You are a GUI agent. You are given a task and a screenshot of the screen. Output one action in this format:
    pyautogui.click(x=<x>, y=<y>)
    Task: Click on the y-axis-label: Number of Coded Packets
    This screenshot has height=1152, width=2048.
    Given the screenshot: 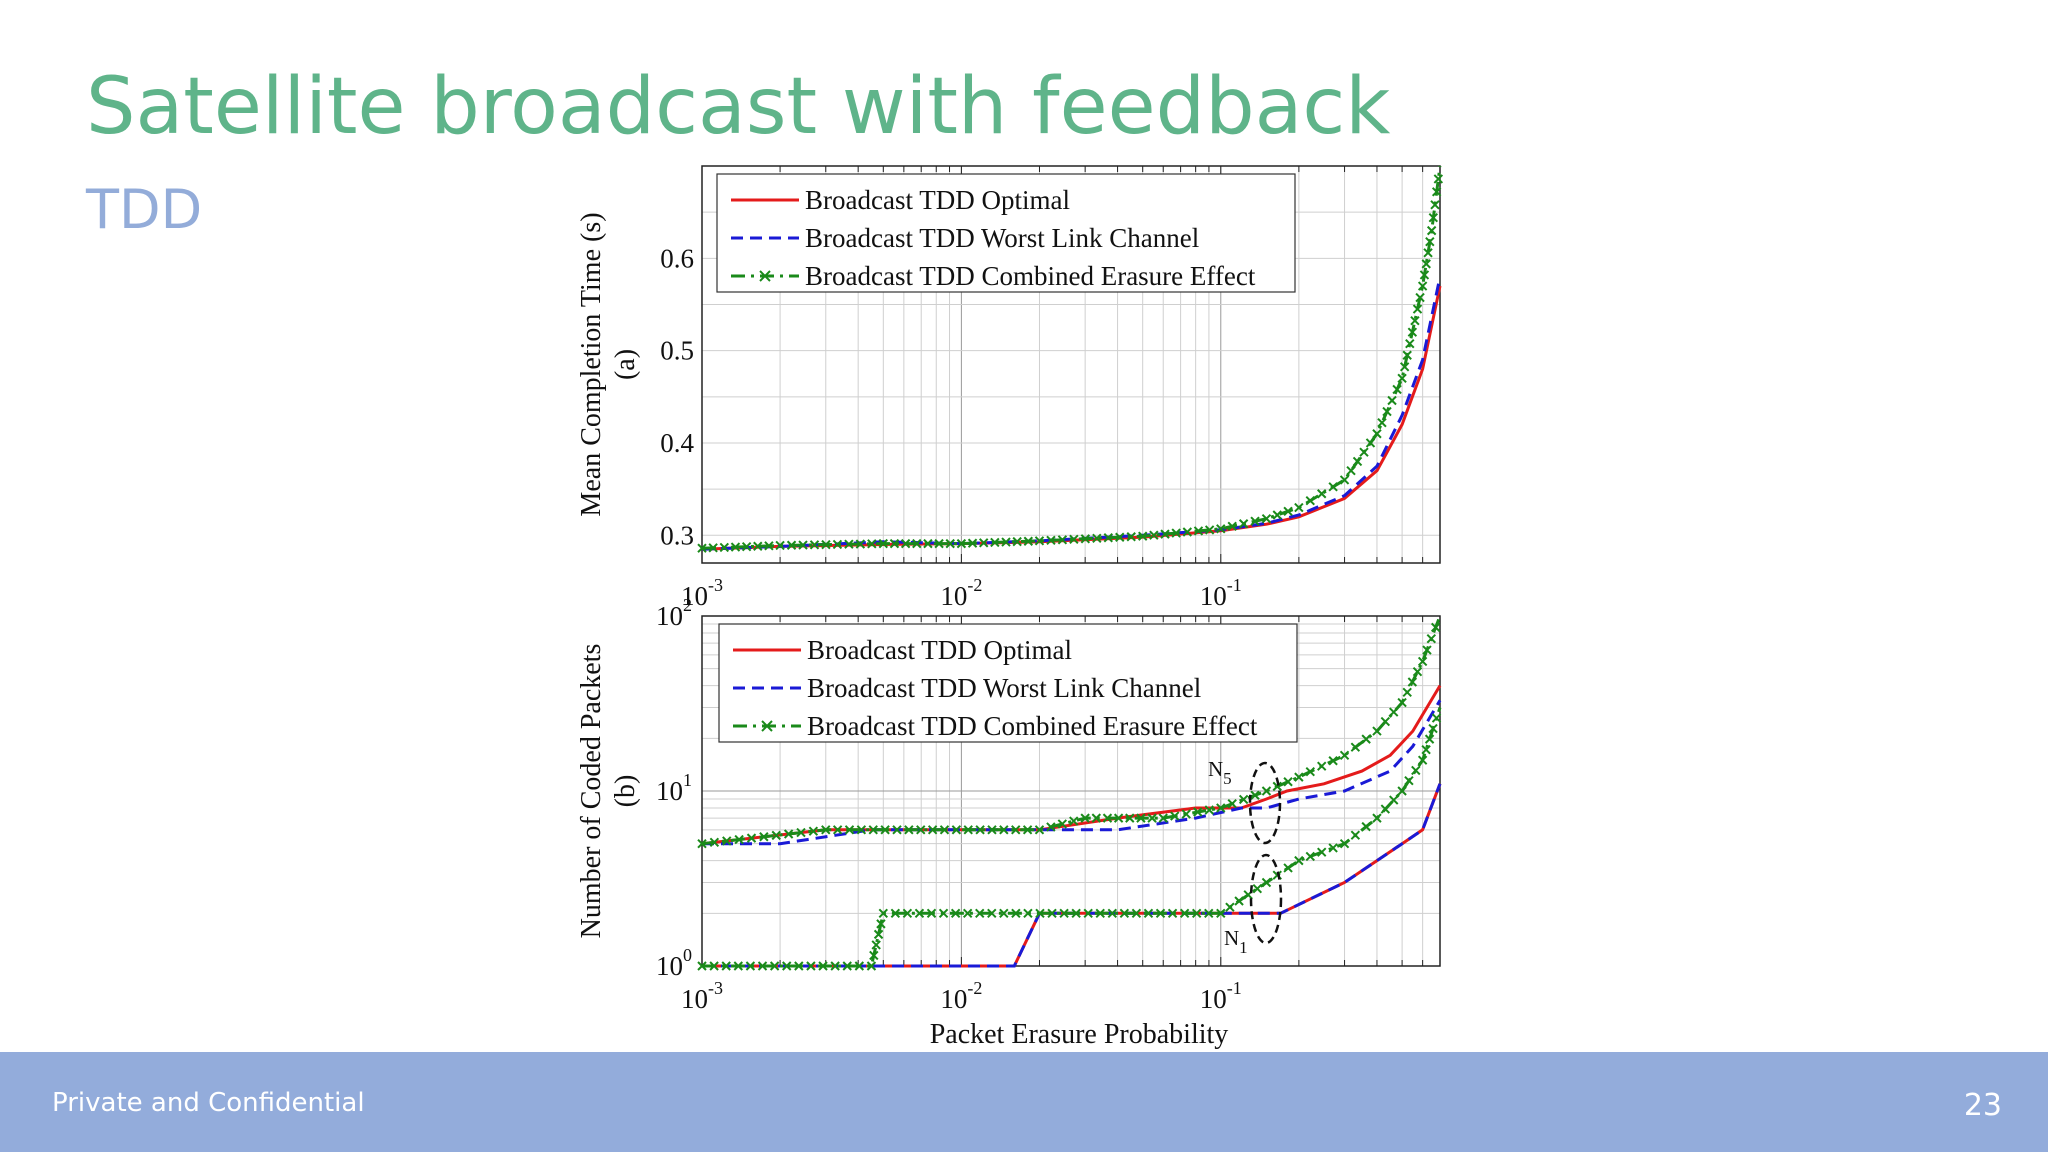 What is the action you would take?
    pyautogui.click(x=591, y=791)
    